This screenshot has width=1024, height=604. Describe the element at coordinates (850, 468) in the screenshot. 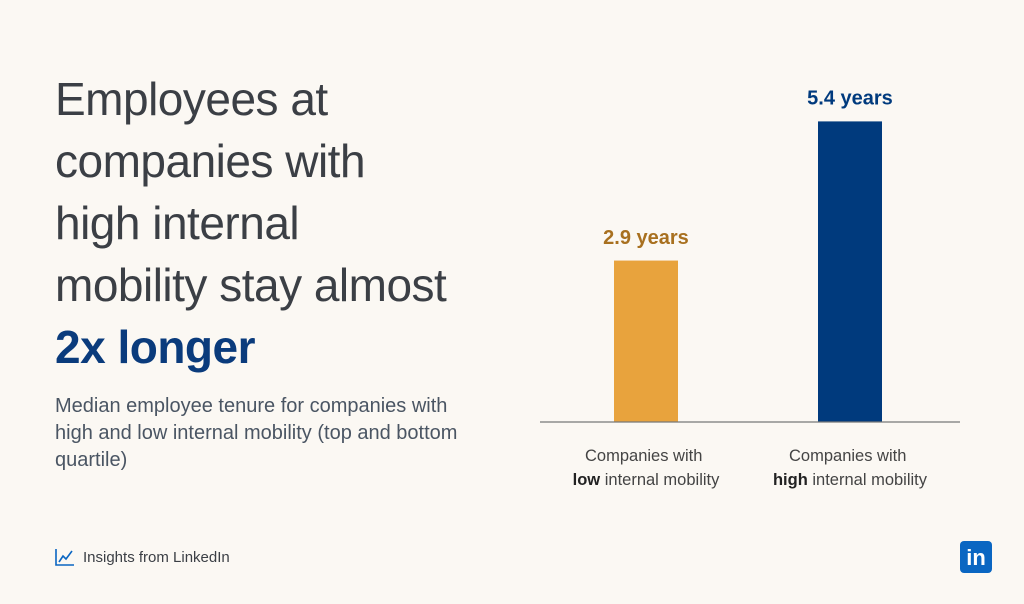

I see `x-tick-label: Companies with high internal mobility` at that location.